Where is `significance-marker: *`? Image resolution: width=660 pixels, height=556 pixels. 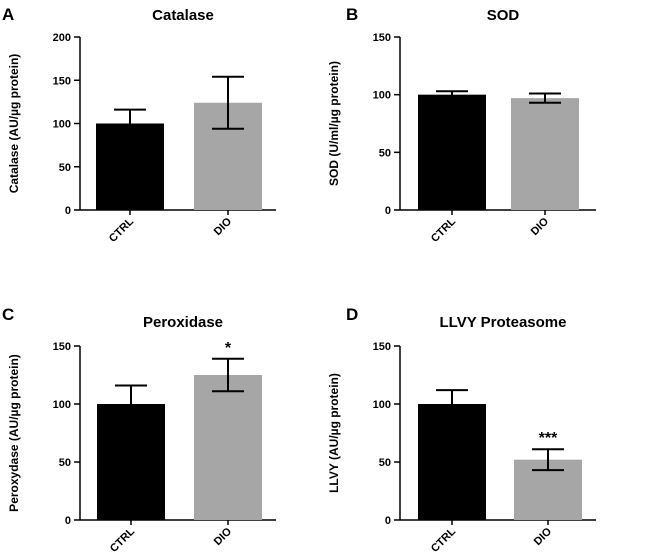
significance-marker: * is located at coordinates (228, 348).